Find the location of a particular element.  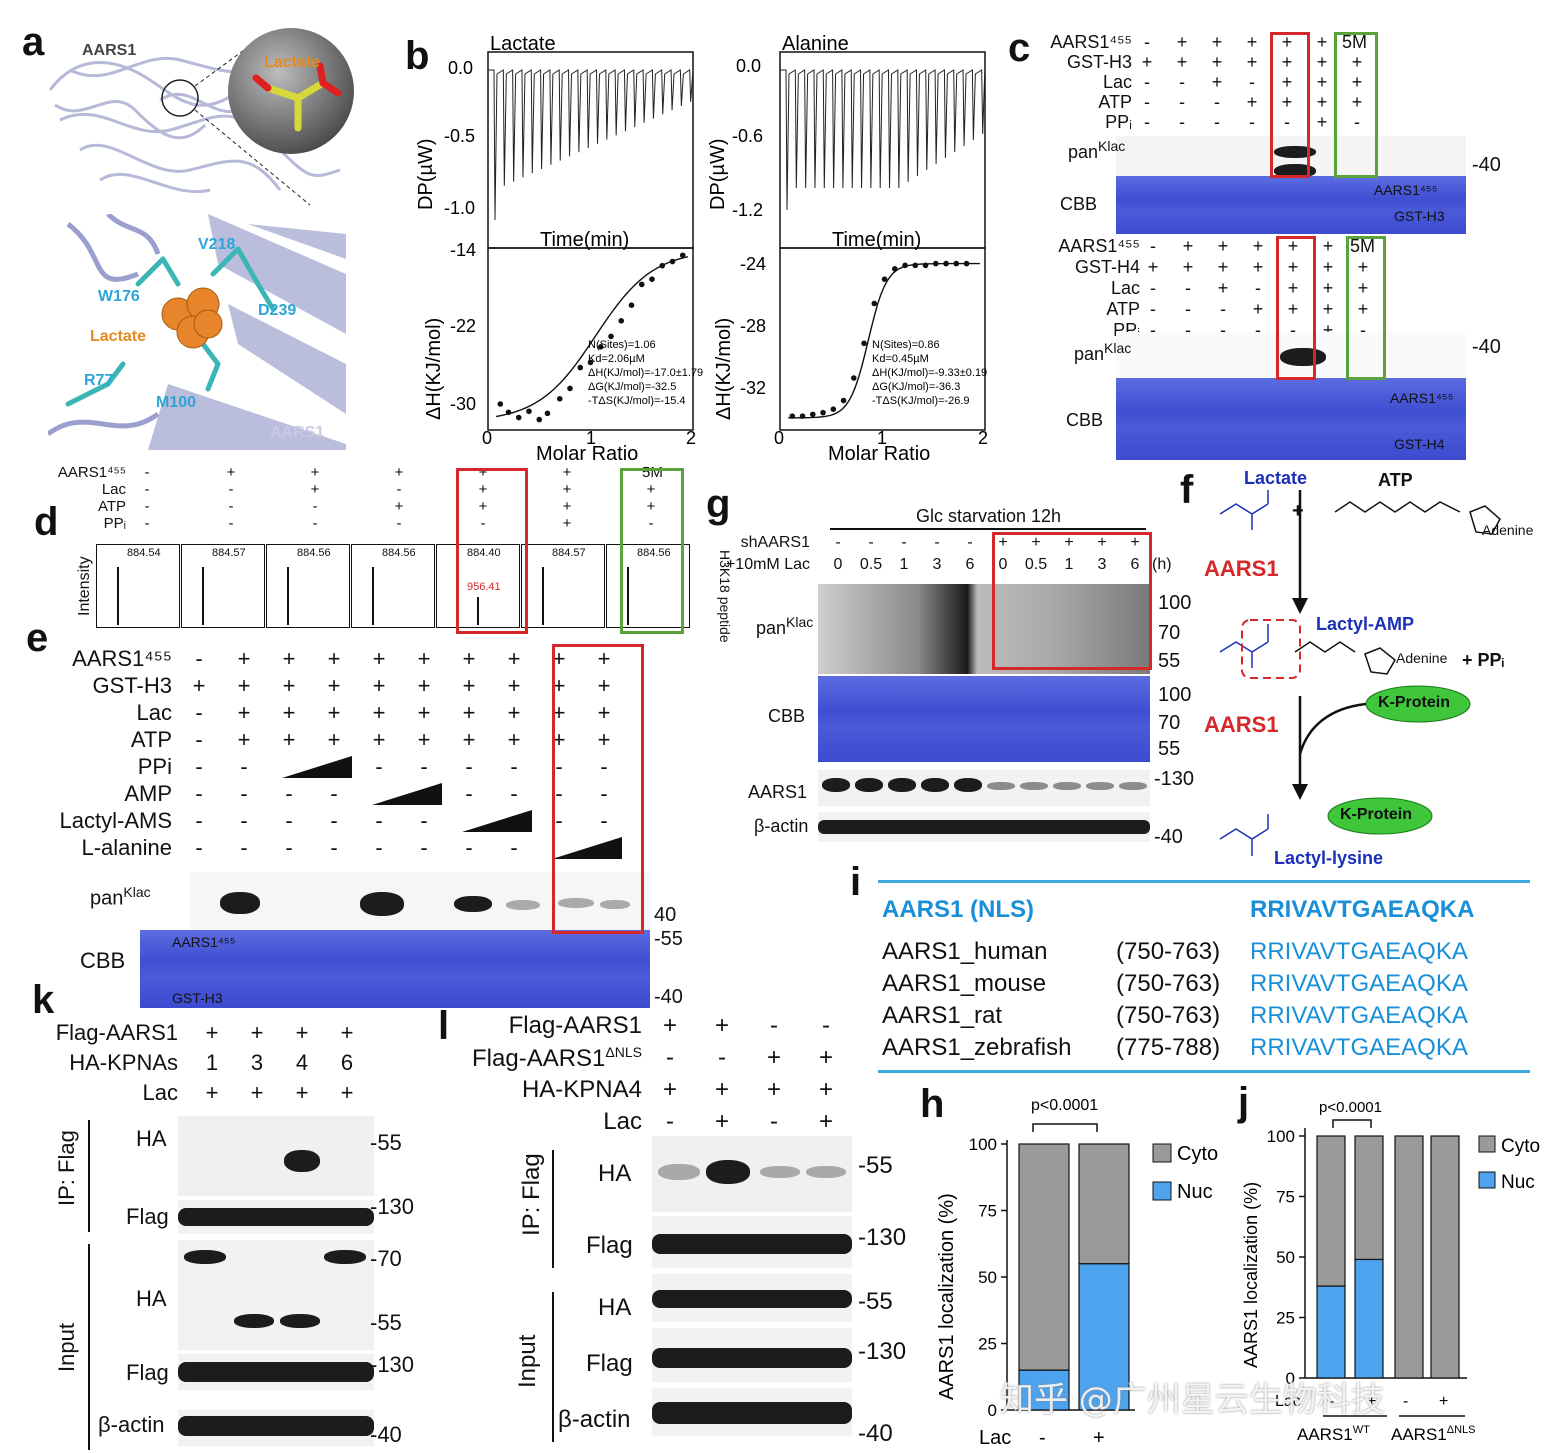

sign-r3-c2: - is located at coordinates (315, 523).